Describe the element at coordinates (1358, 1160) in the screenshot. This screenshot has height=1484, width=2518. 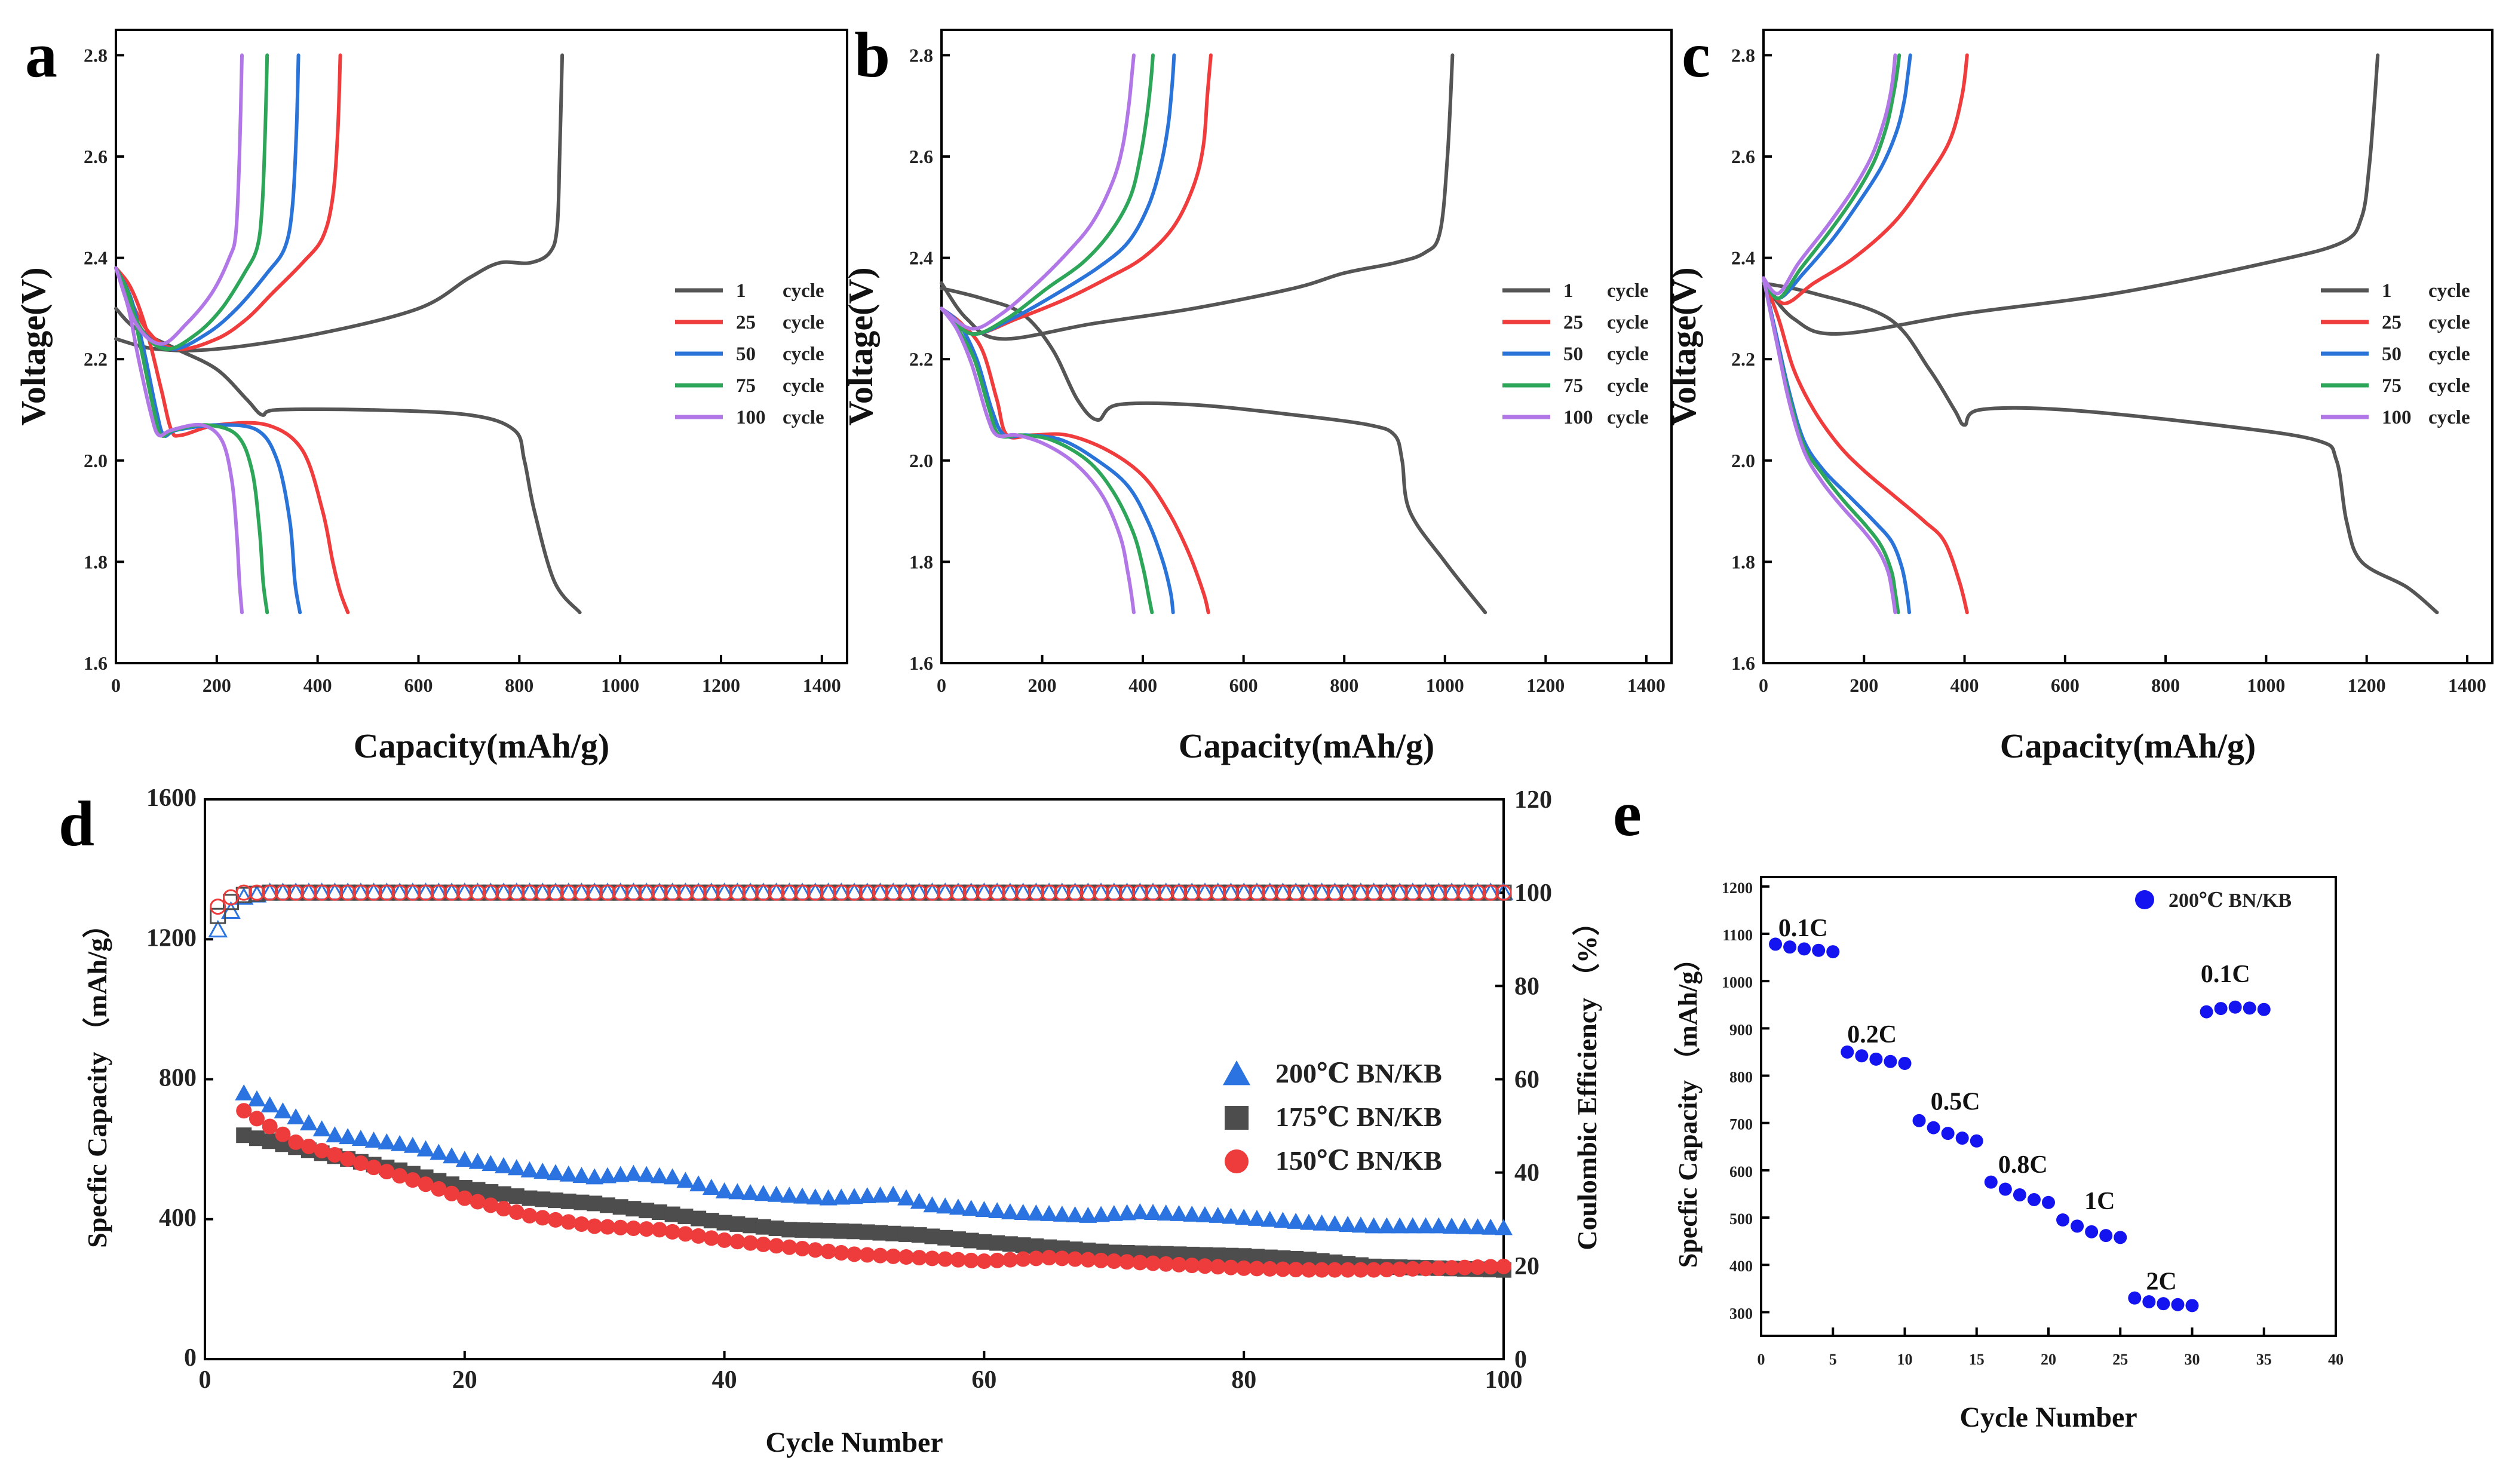
I see `legend-label: 150℃ BN/KB` at that location.